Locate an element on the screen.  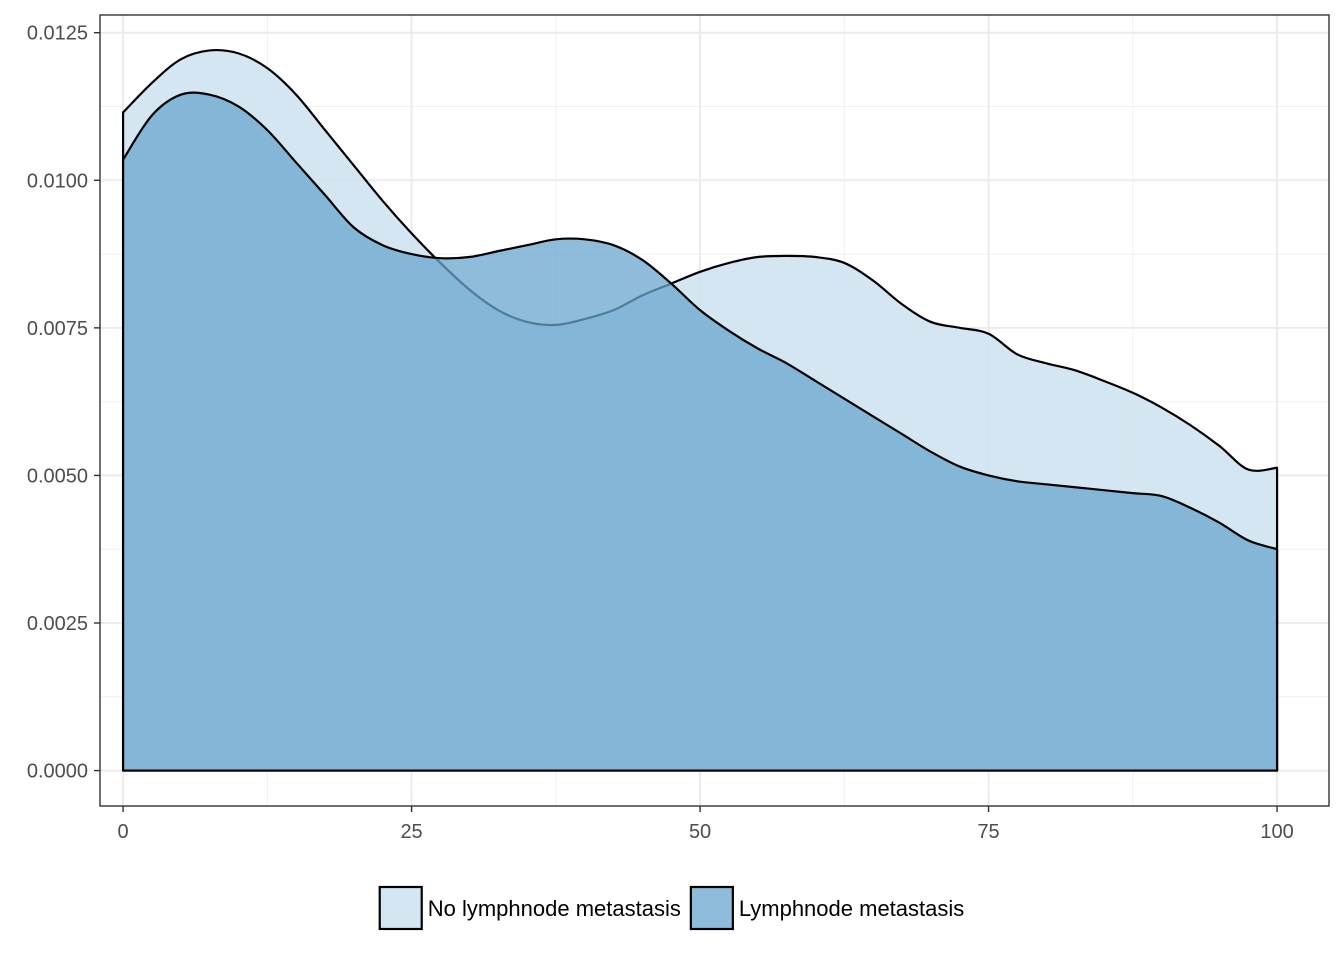
legend-label: Lymphnode metastasis is located at coordinates (851, 908).